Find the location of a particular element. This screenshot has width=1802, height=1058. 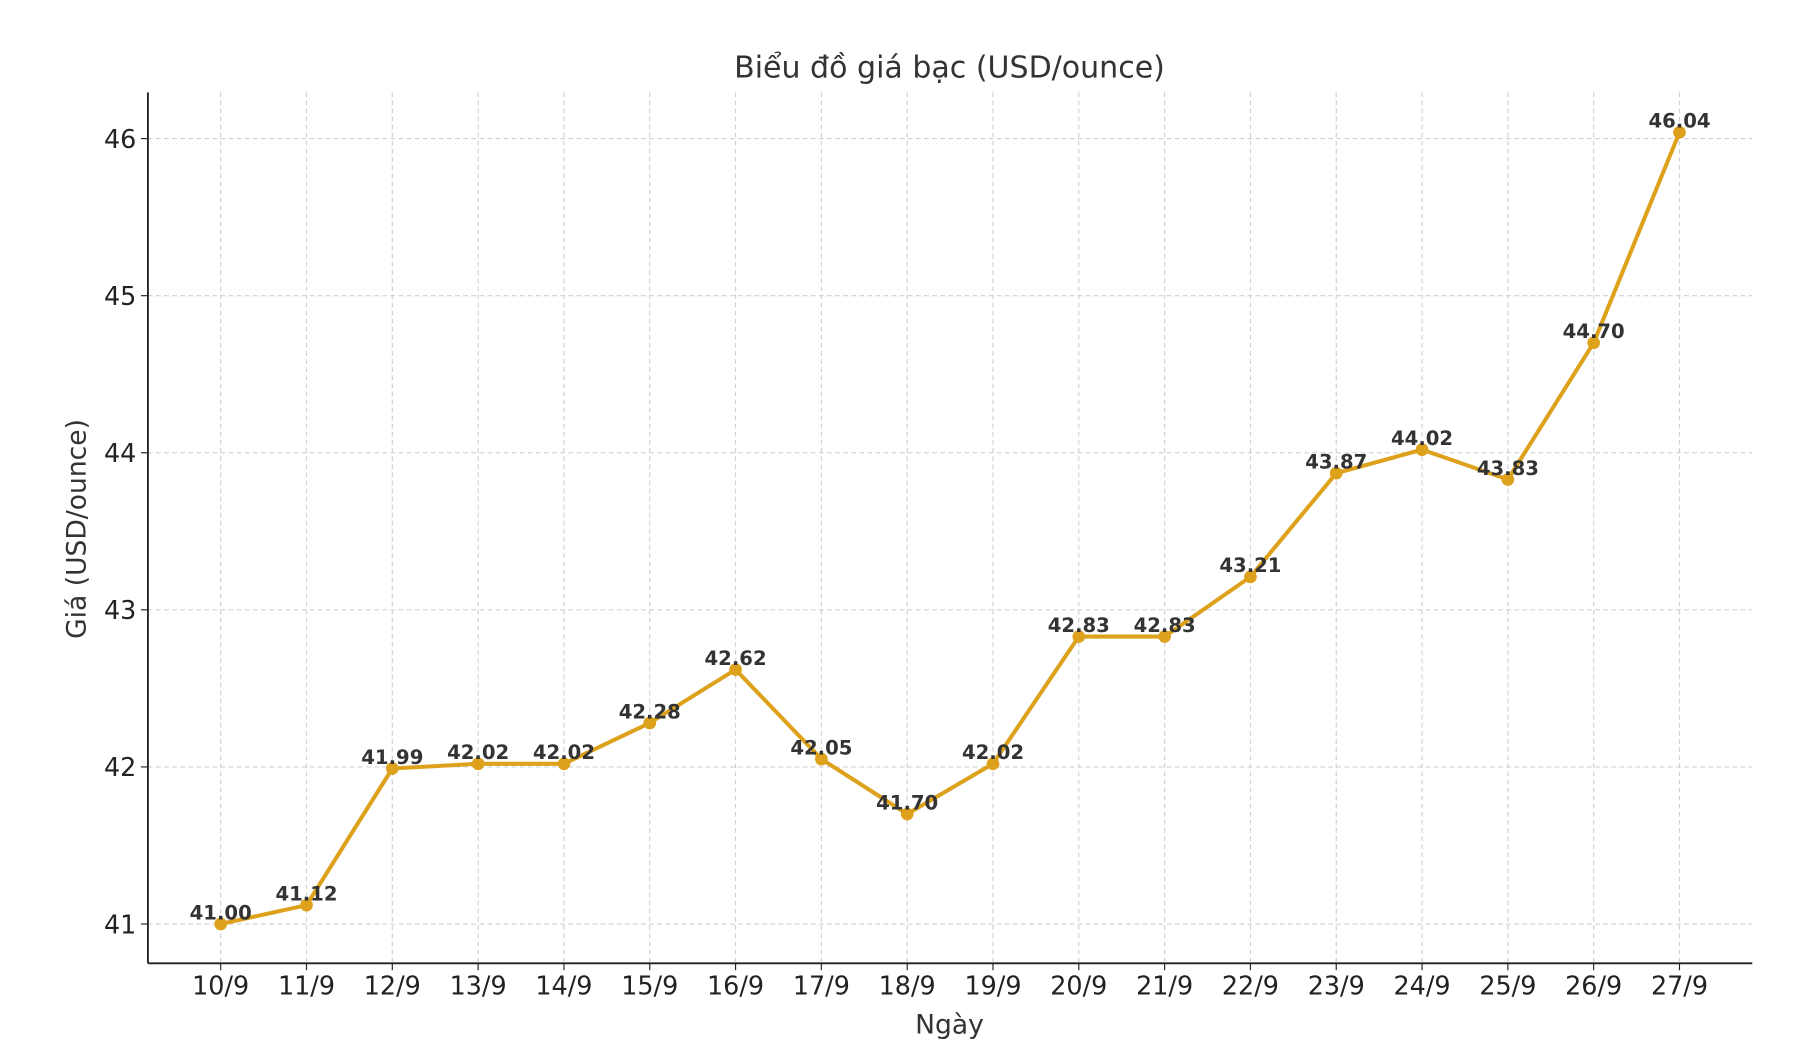

data-label: 44.70 is located at coordinates (1594, 331).